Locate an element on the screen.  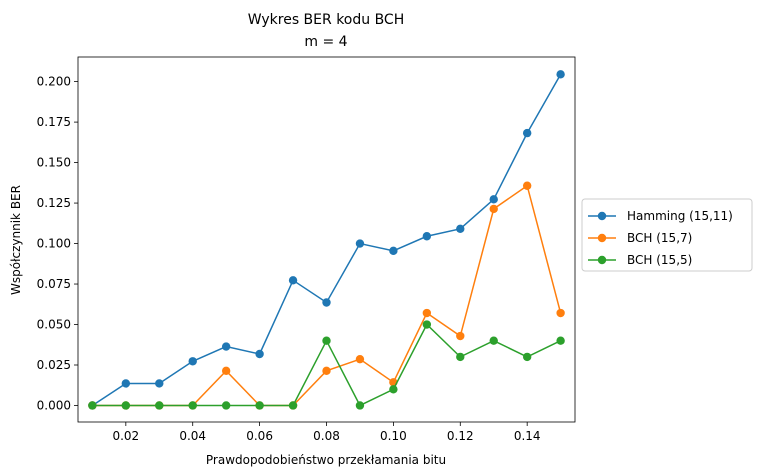
legend-frame is located at coordinates (667, 235).